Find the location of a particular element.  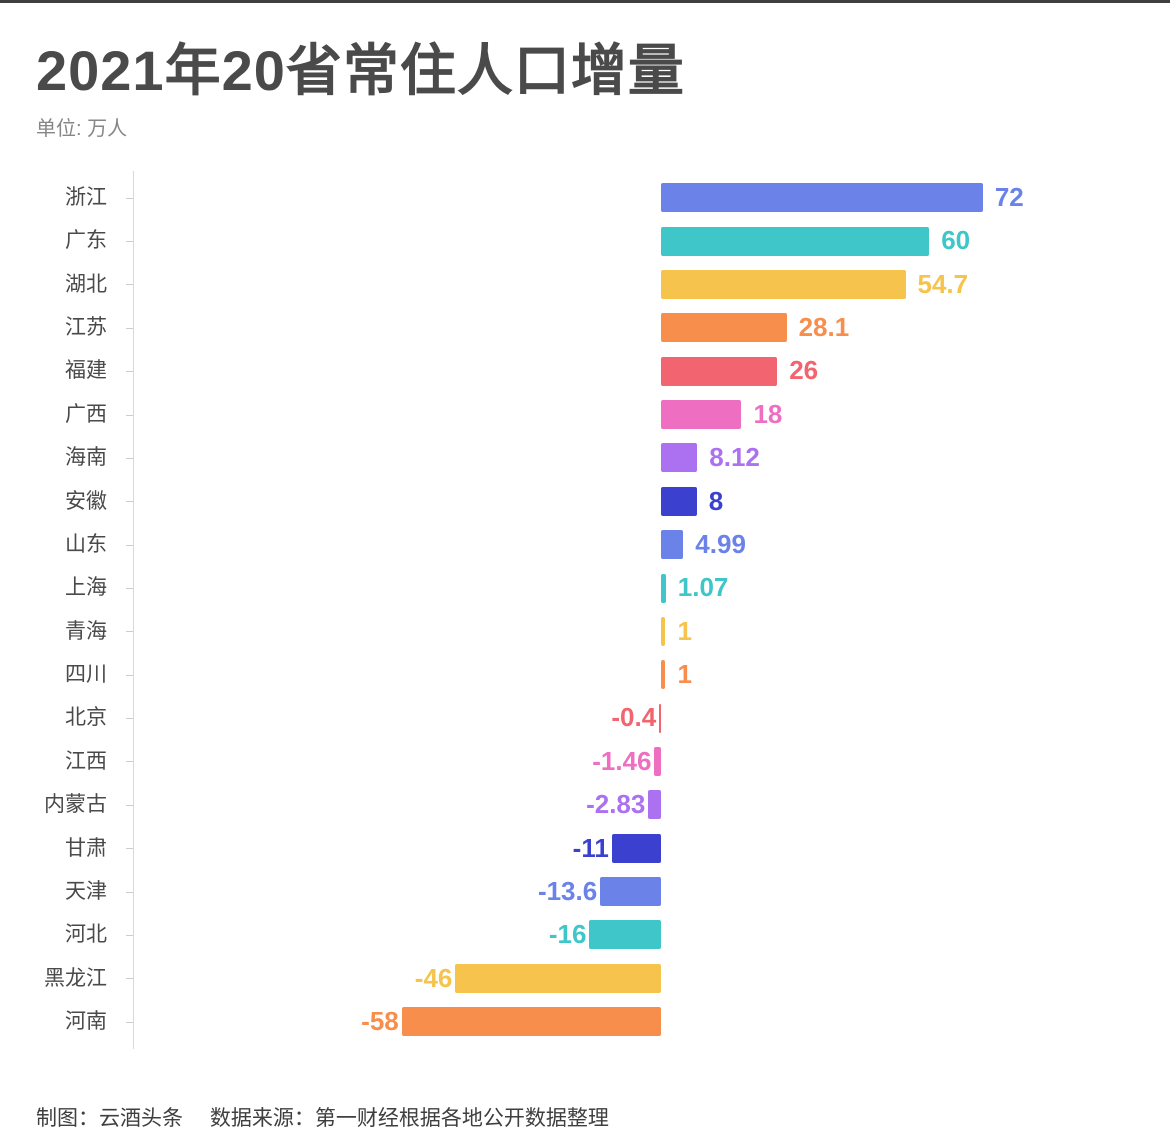

value-label: 60 is located at coordinates (956, 240).